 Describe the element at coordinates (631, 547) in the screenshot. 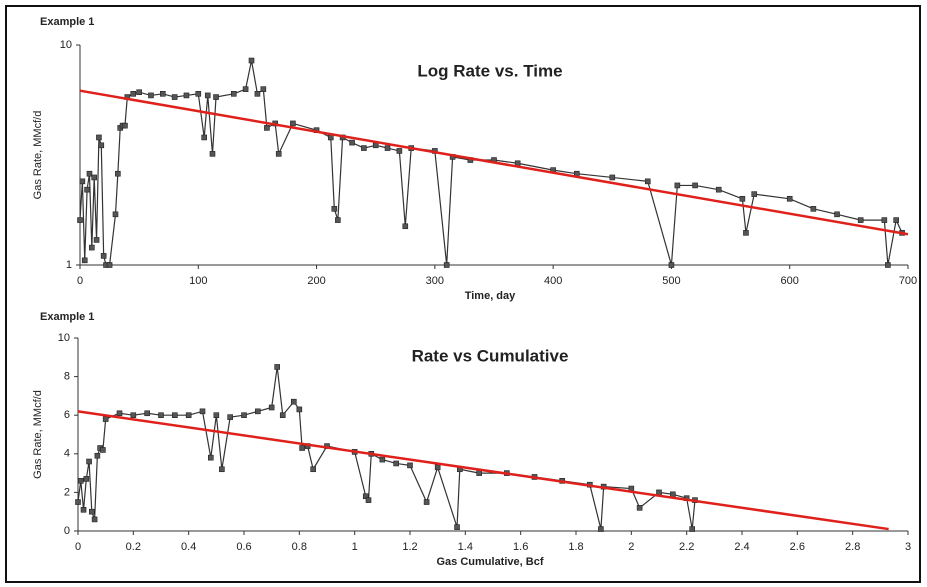

I see `x-tick-label: 2` at that location.